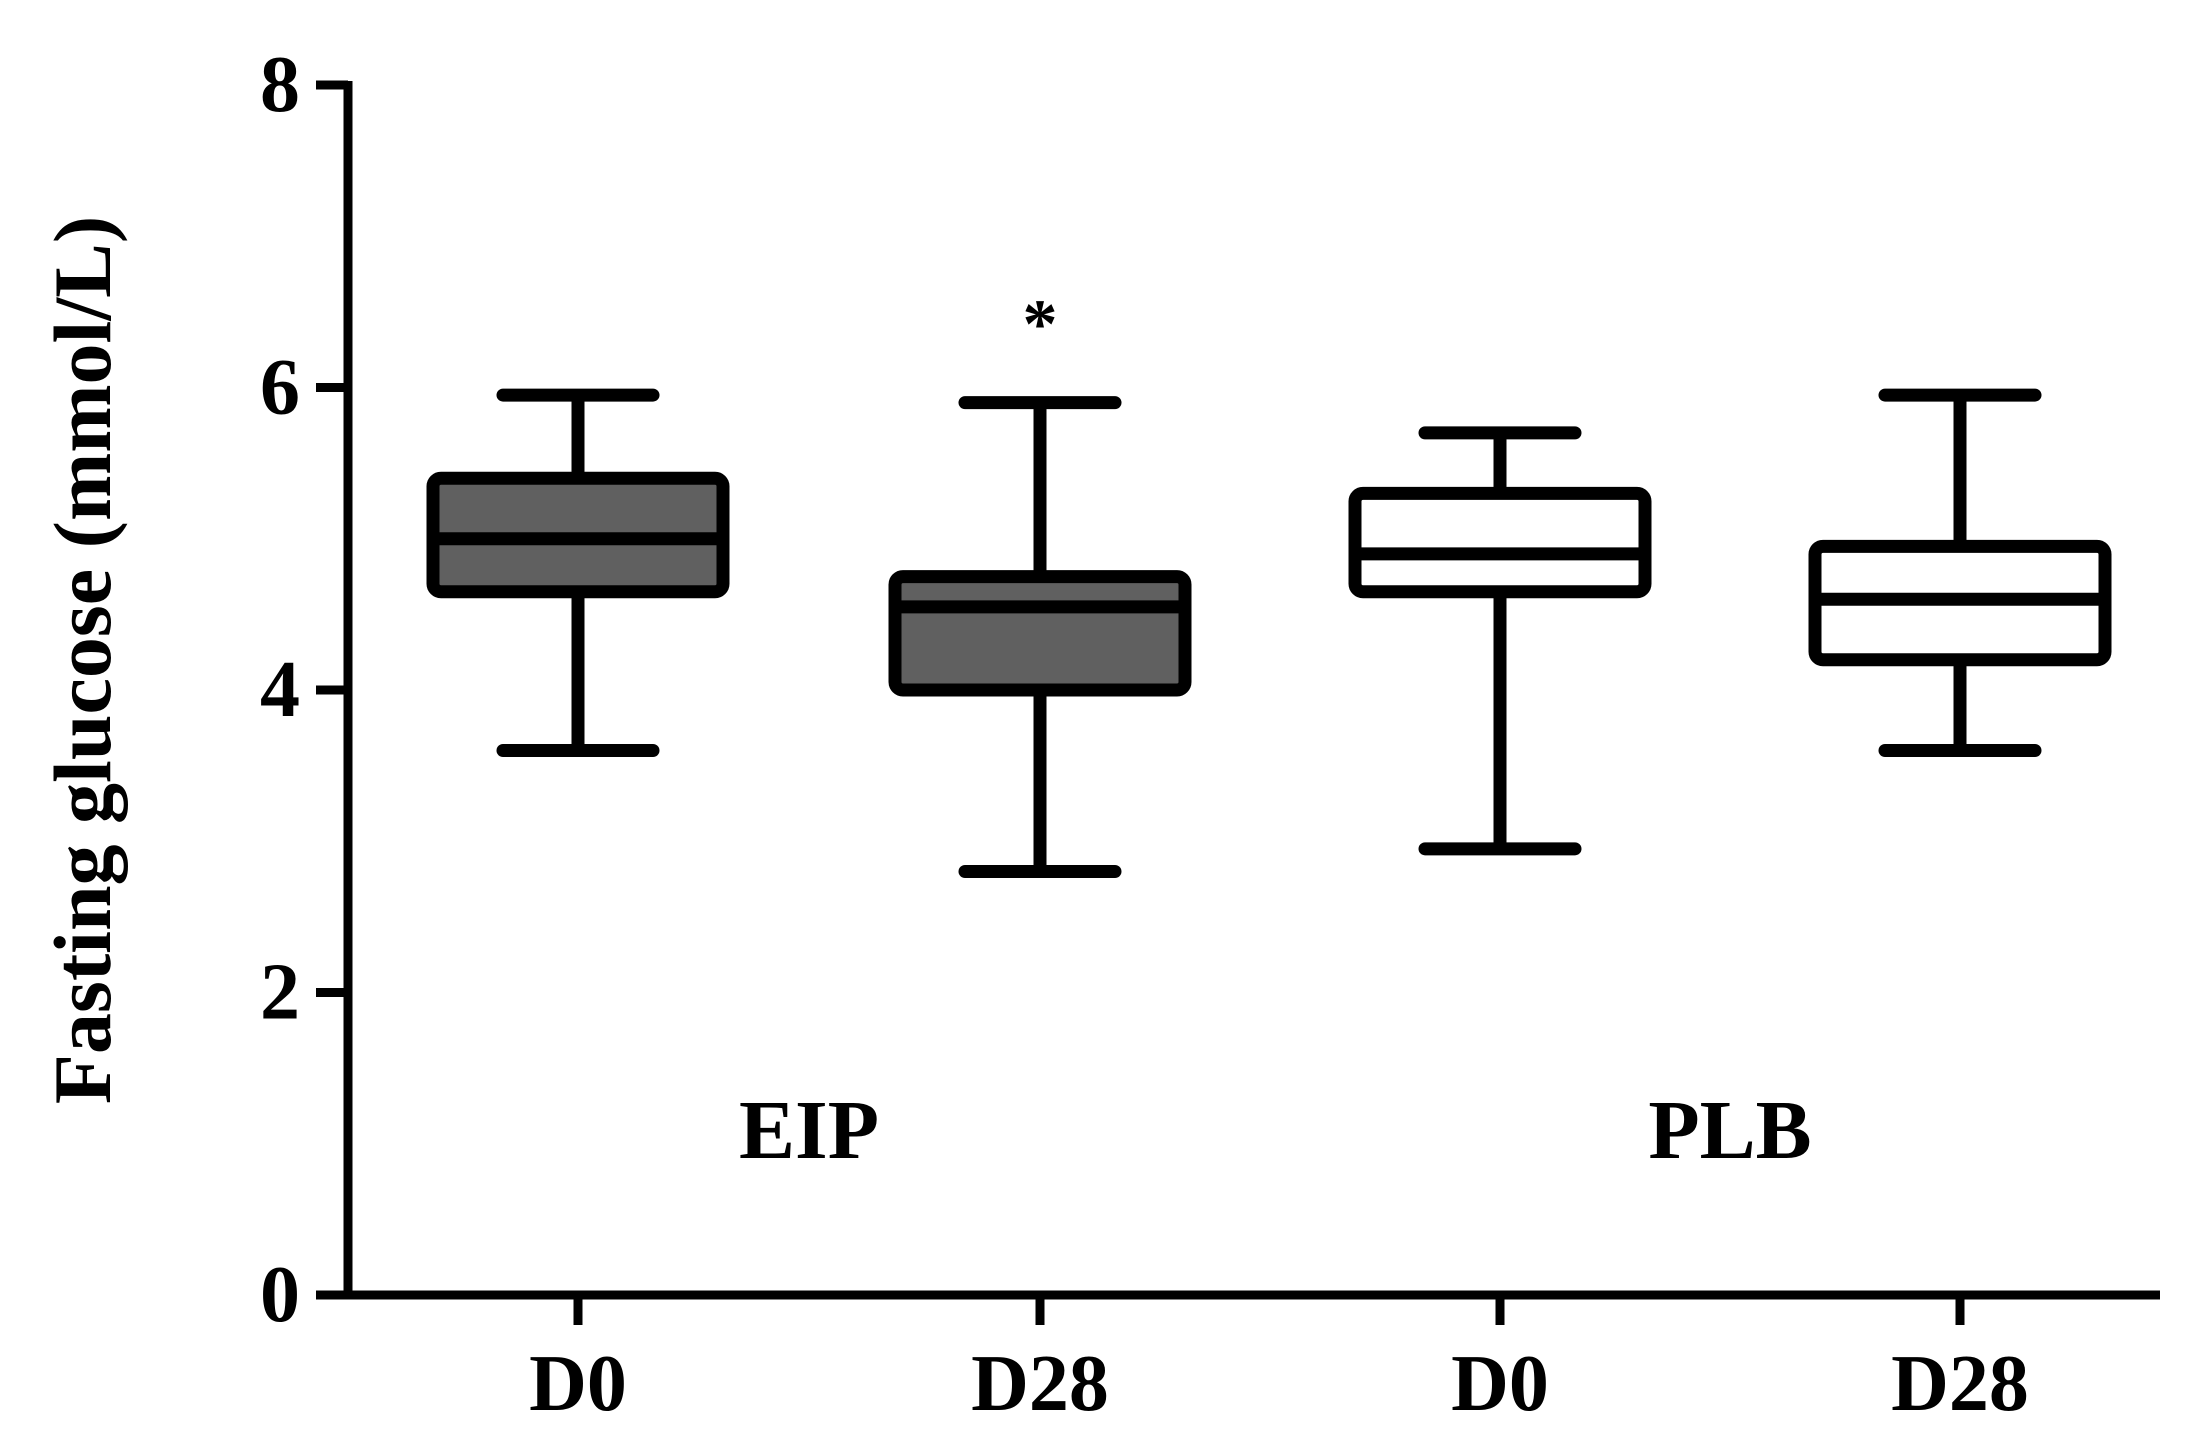  What do you see at coordinates (1729, 1130) in the screenshot?
I see `group-label: PLB` at bounding box center [1729, 1130].